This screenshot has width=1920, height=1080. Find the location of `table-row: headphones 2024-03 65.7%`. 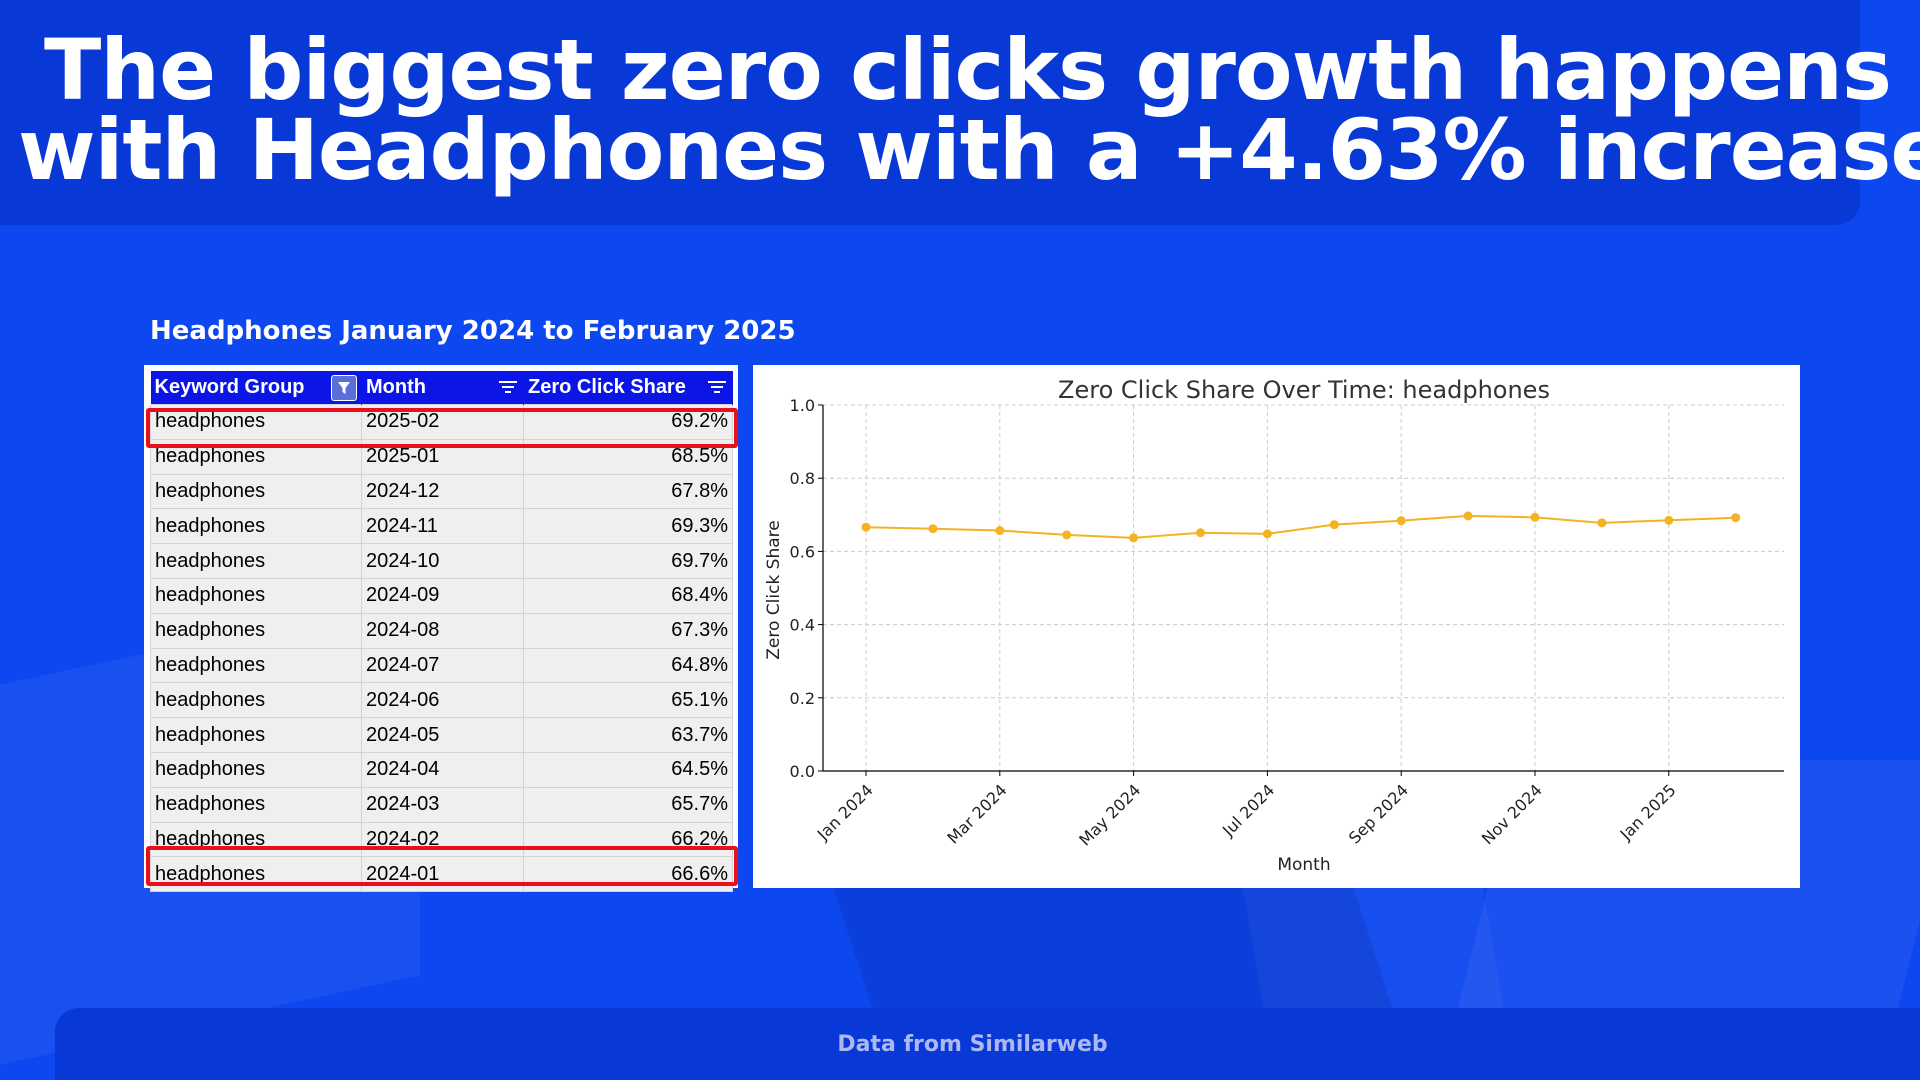

table-row: headphones 2024-03 65.7% is located at coordinates (441, 804).